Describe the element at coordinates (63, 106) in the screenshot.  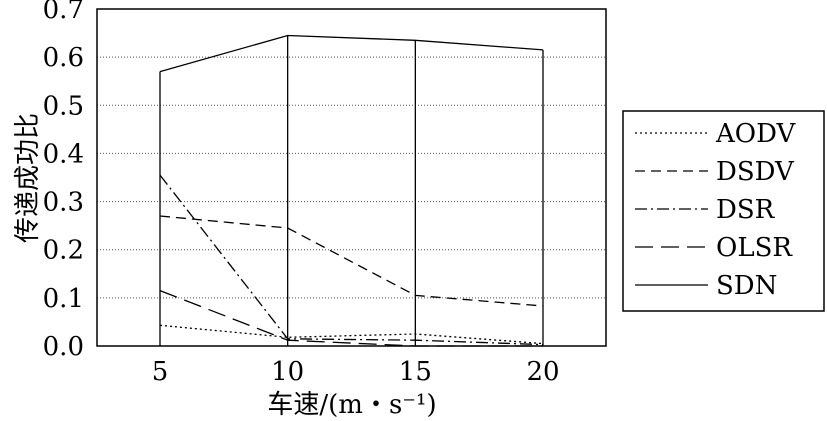
I see `y-tick-0.5: 0.5` at that location.